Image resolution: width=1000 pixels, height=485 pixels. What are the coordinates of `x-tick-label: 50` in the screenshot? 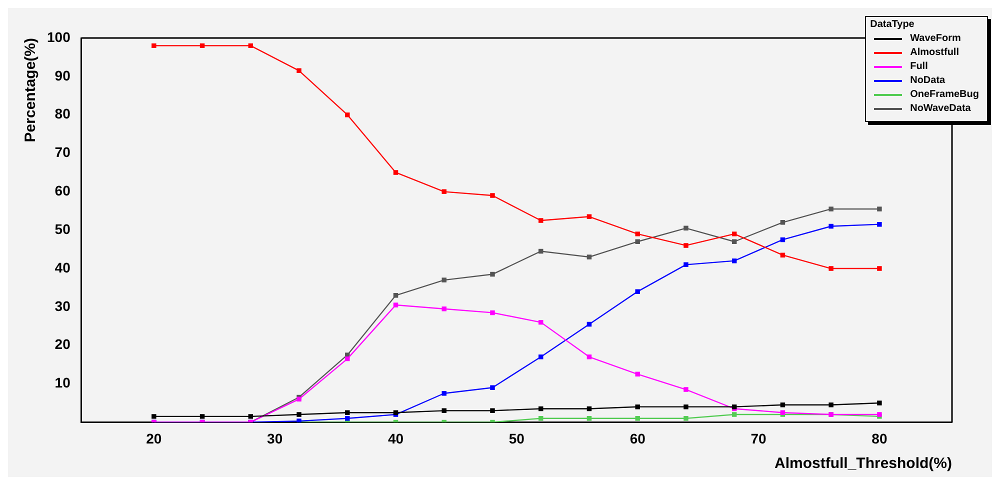 It's located at (516, 438).